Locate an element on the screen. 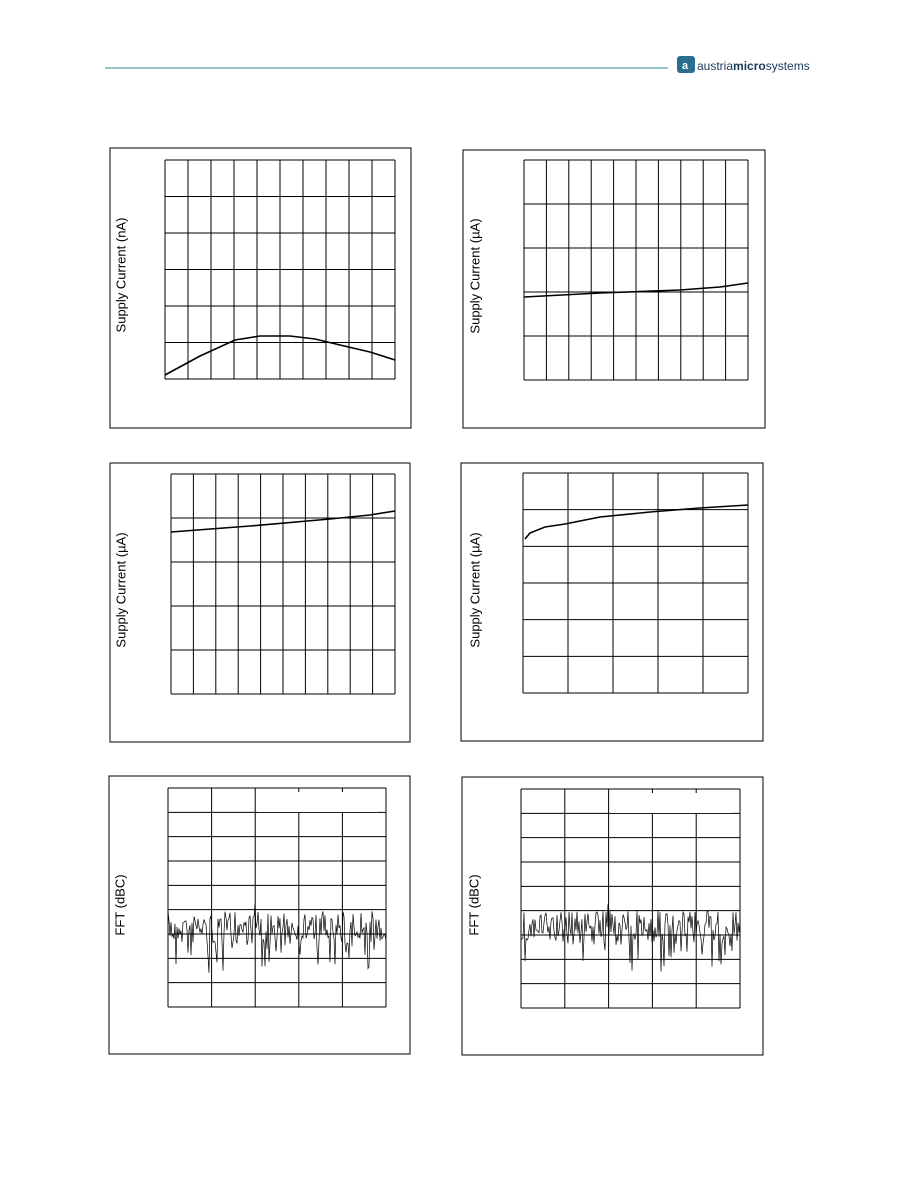 The width and height of the screenshot is (918, 1188). logo-prefix: austria is located at coordinates (715, 66).